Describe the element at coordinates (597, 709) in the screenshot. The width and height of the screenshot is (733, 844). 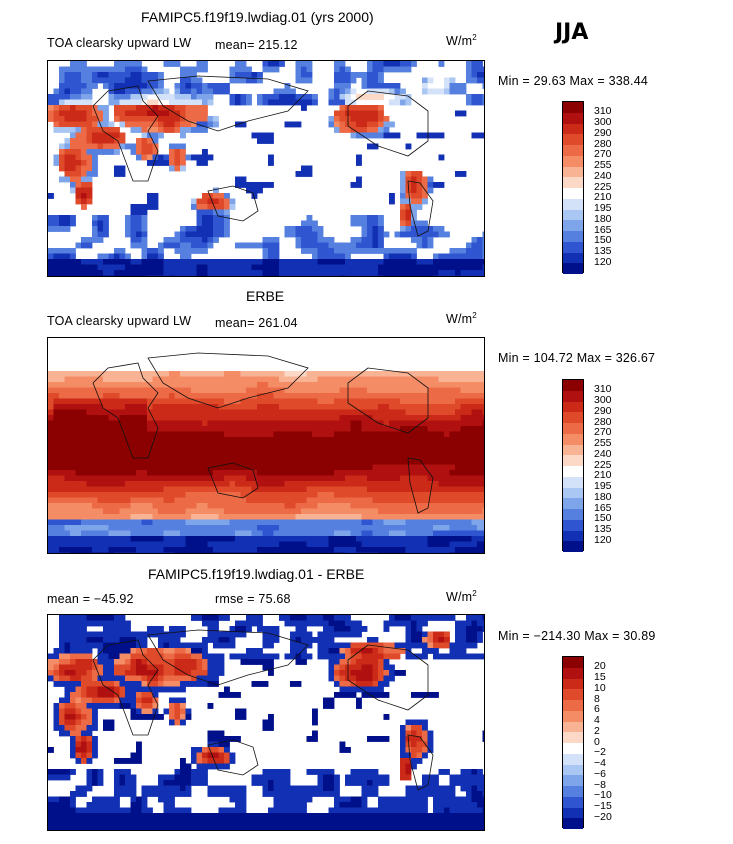
I see `colorbar-tick-label: 6` at that location.